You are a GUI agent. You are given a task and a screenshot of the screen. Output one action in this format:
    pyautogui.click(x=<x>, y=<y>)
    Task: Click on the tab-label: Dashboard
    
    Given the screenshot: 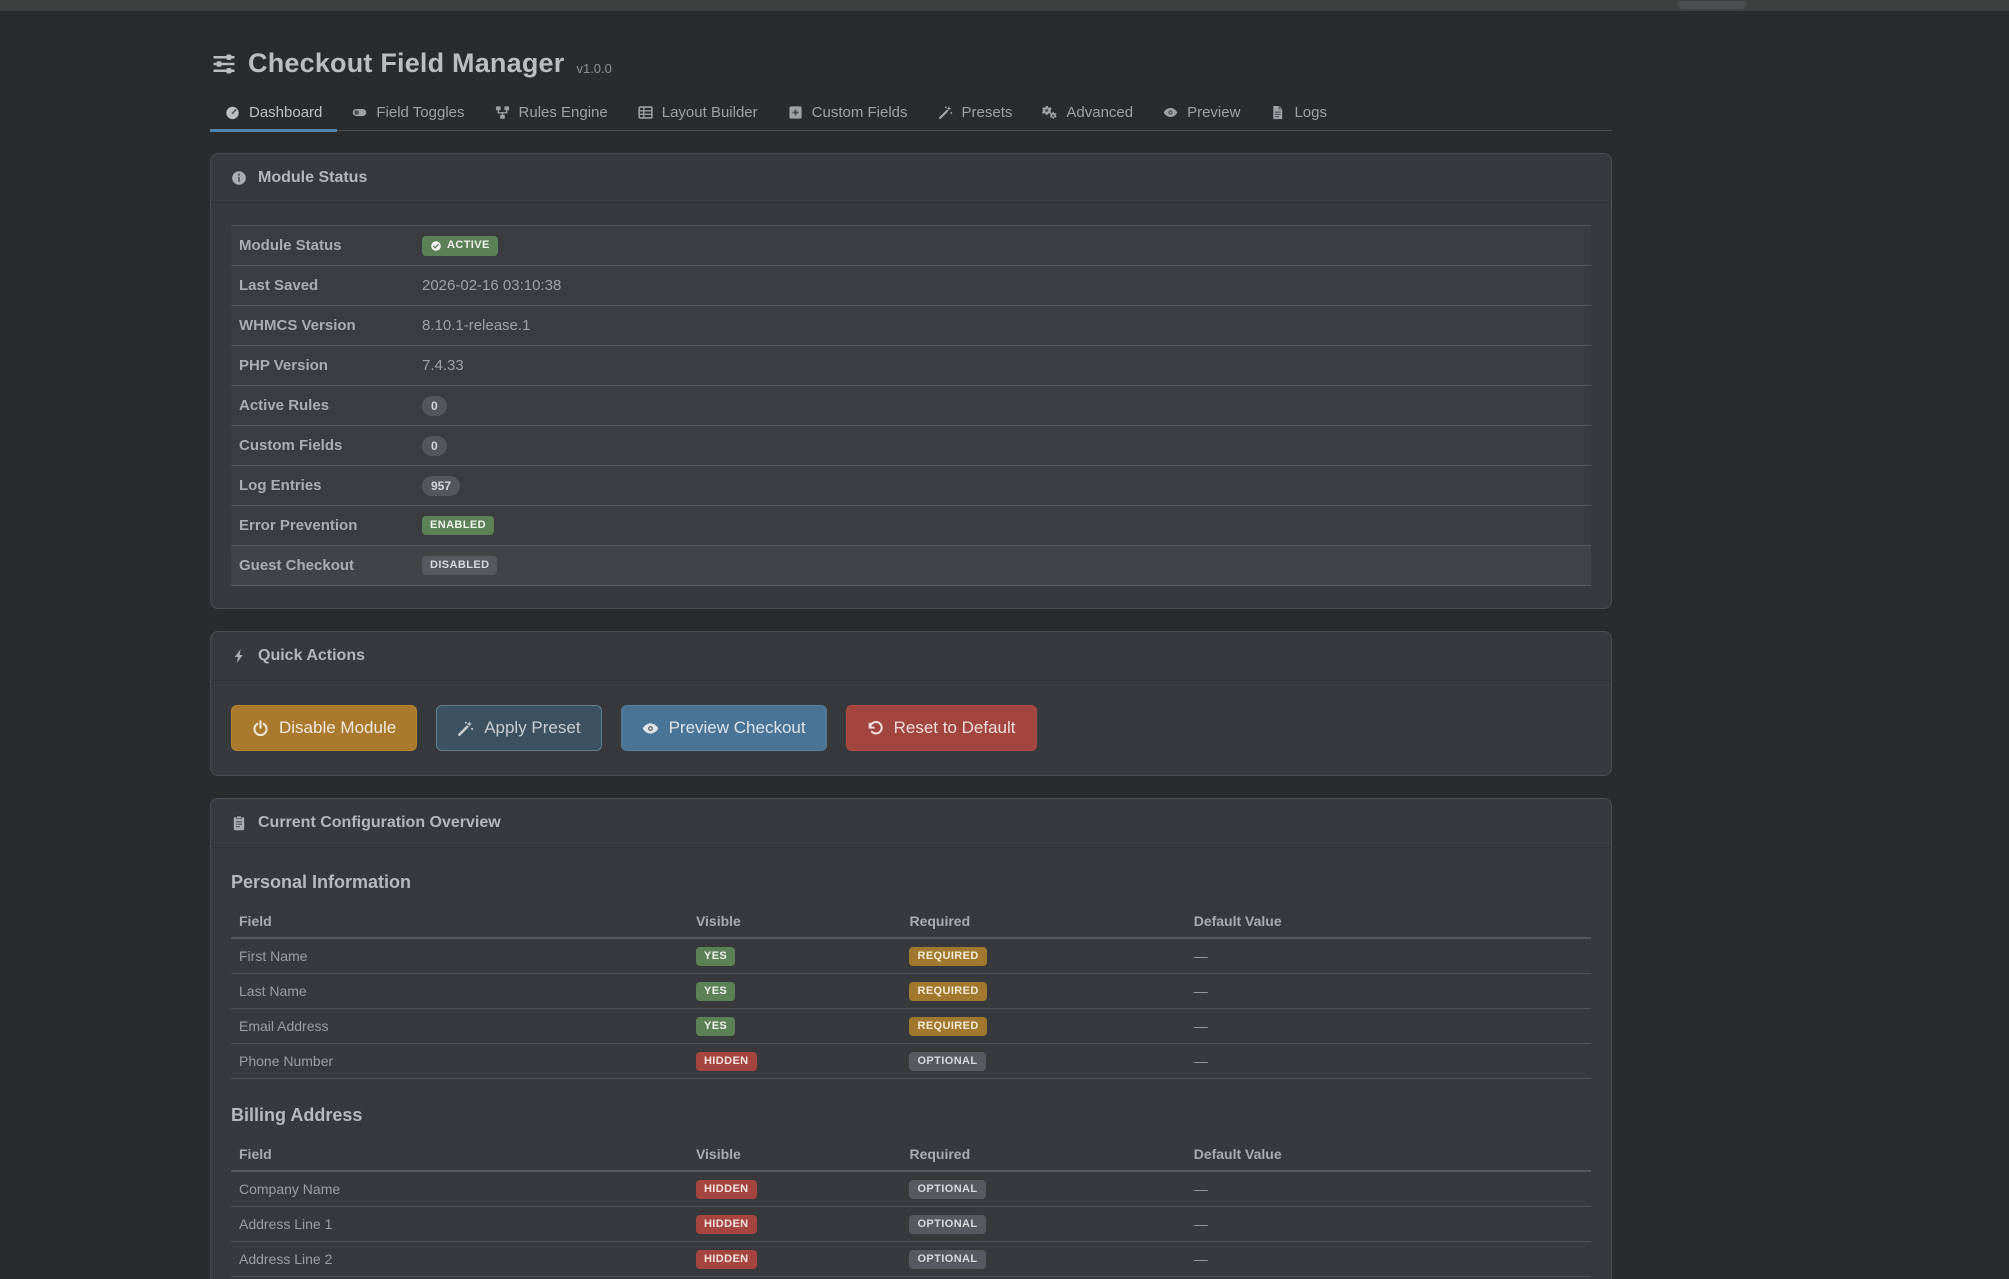 What is the action you would take?
    pyautogui.click(x=286, y=112)
    